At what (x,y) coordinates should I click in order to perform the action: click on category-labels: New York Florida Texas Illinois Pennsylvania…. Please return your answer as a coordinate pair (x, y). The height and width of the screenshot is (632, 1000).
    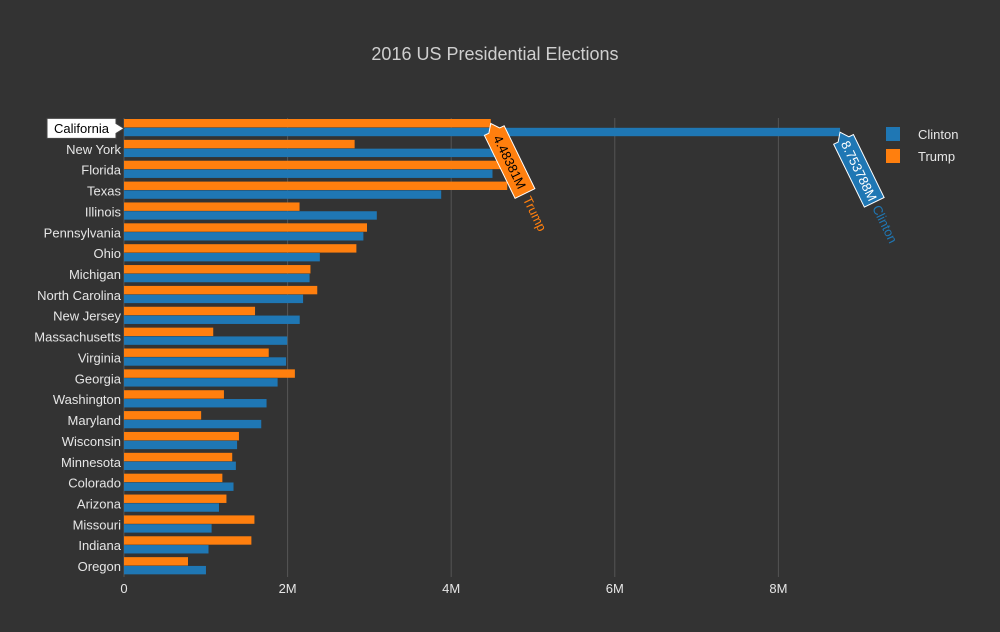
    Looking at the image, I should click on (79, 345).